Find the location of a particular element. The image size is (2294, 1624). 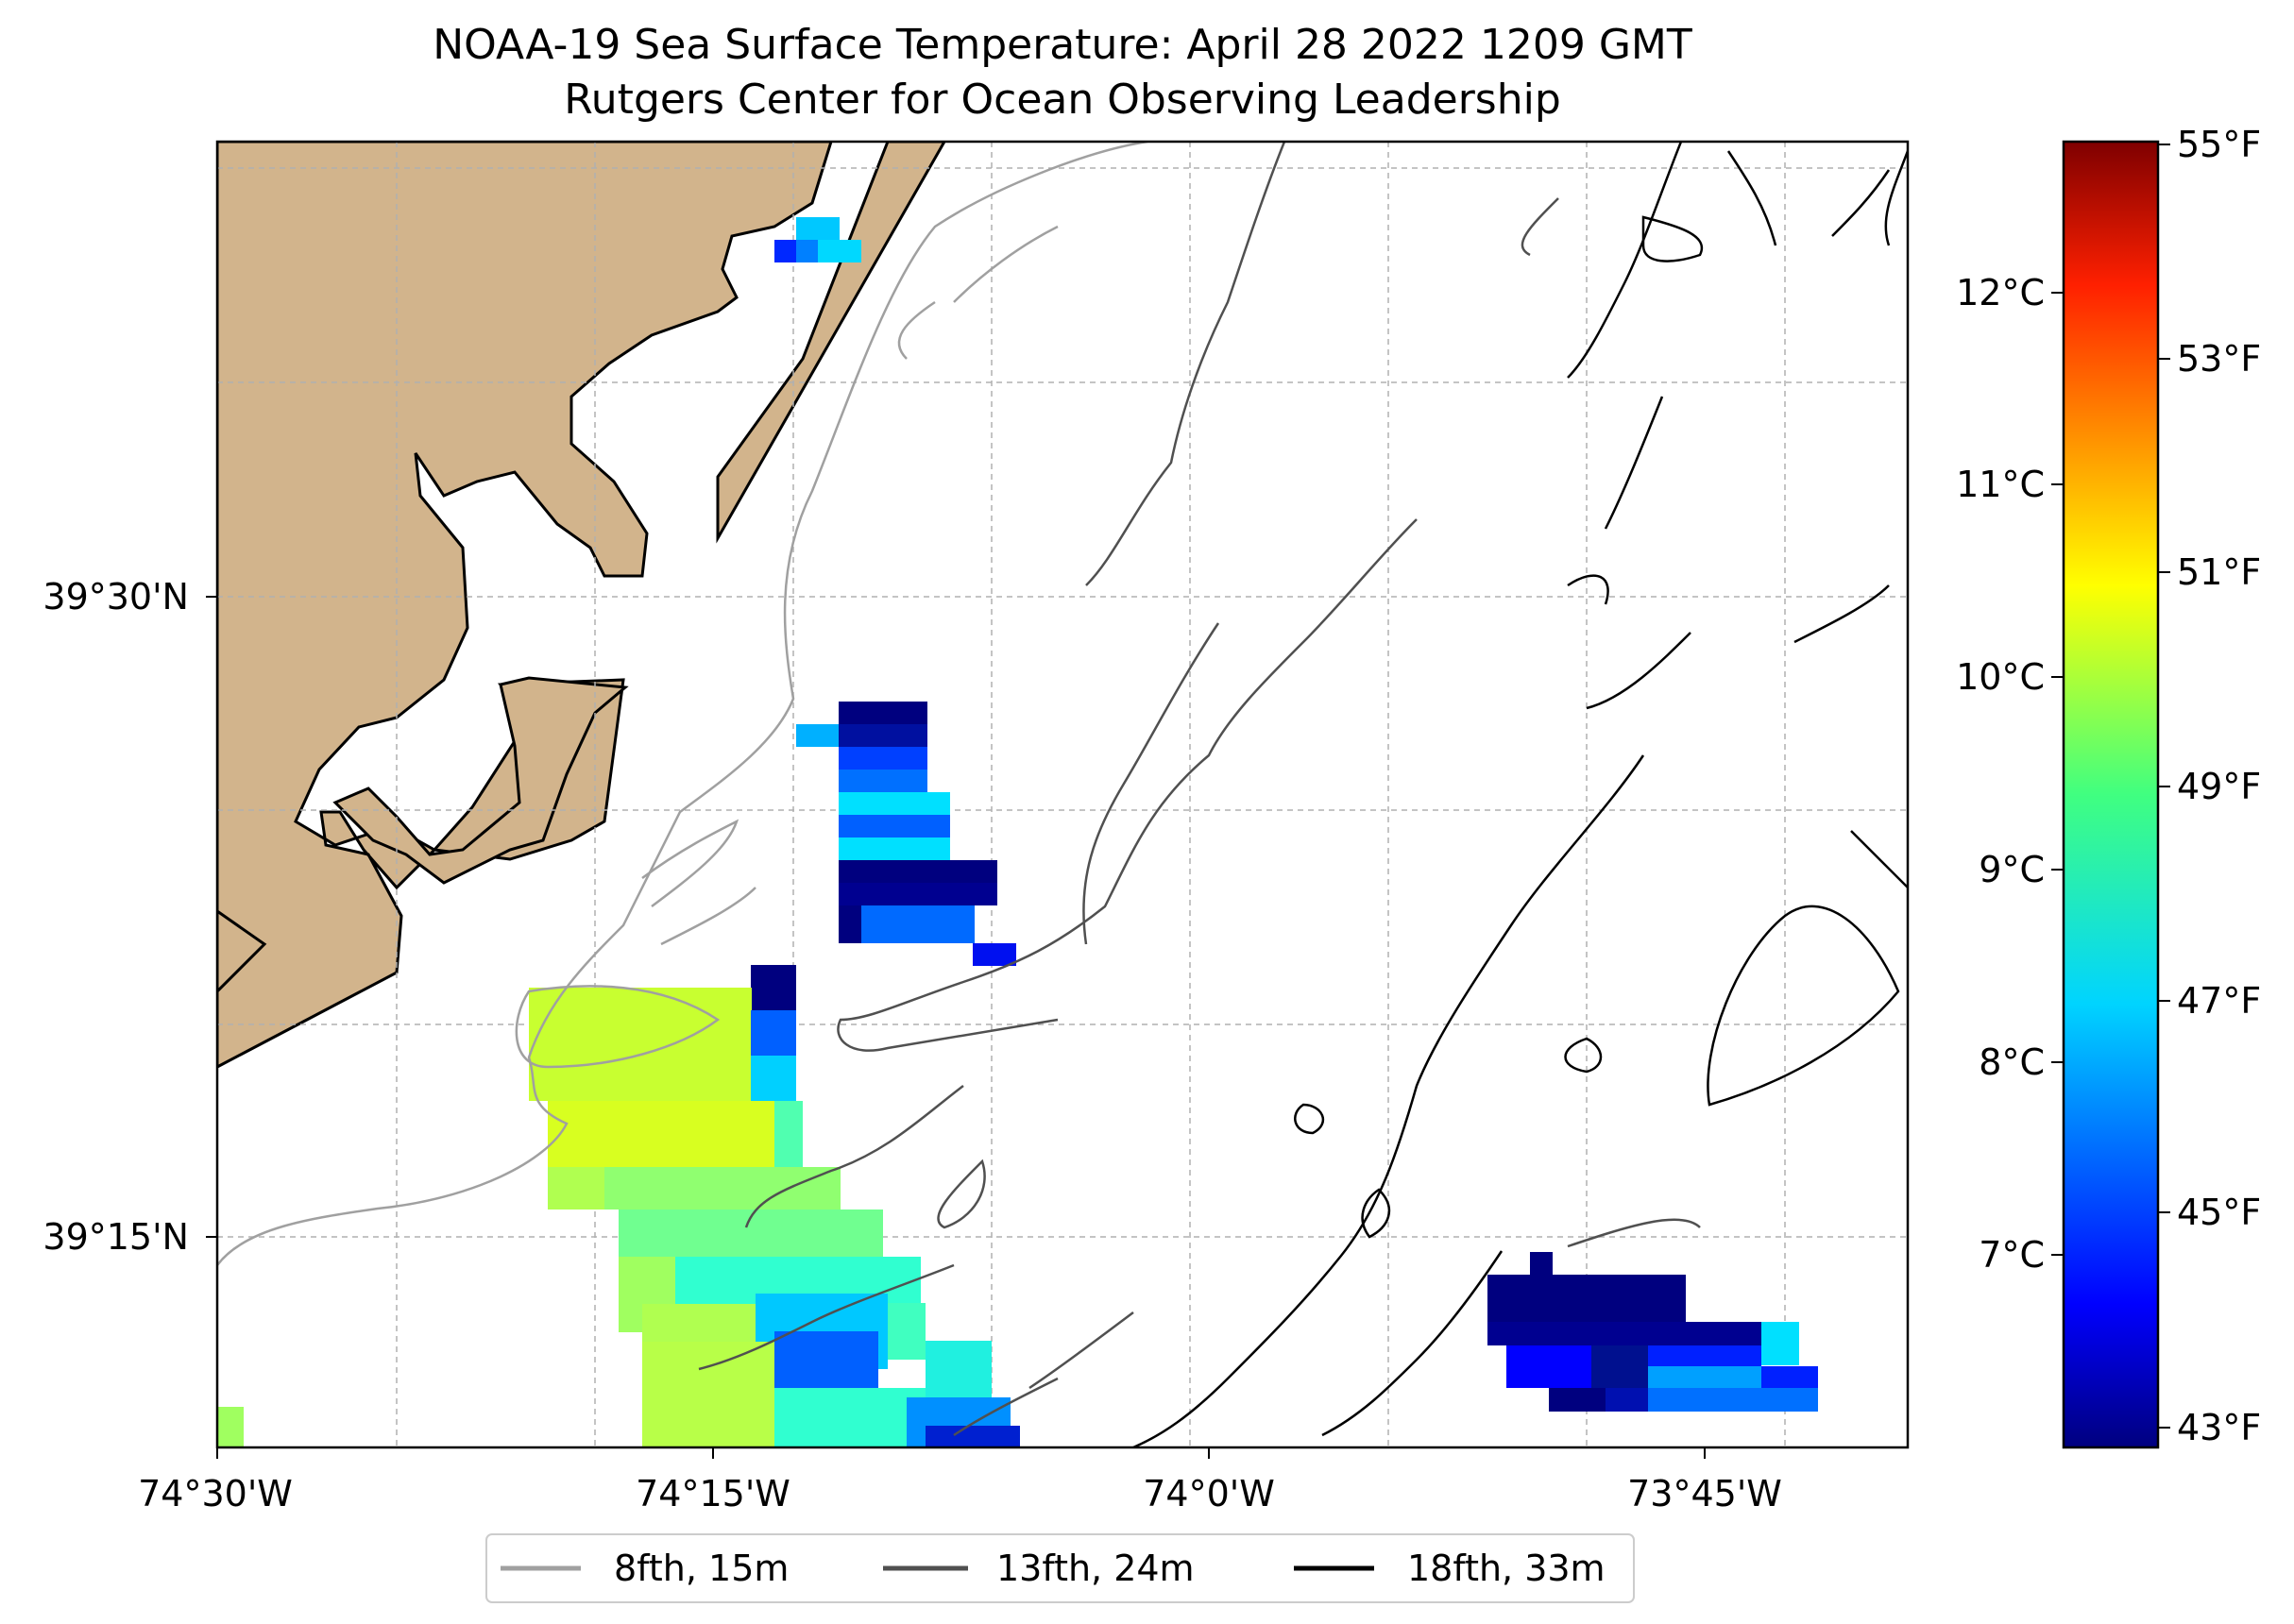

colorbar-ticks is located at coordinates (2110, 786).